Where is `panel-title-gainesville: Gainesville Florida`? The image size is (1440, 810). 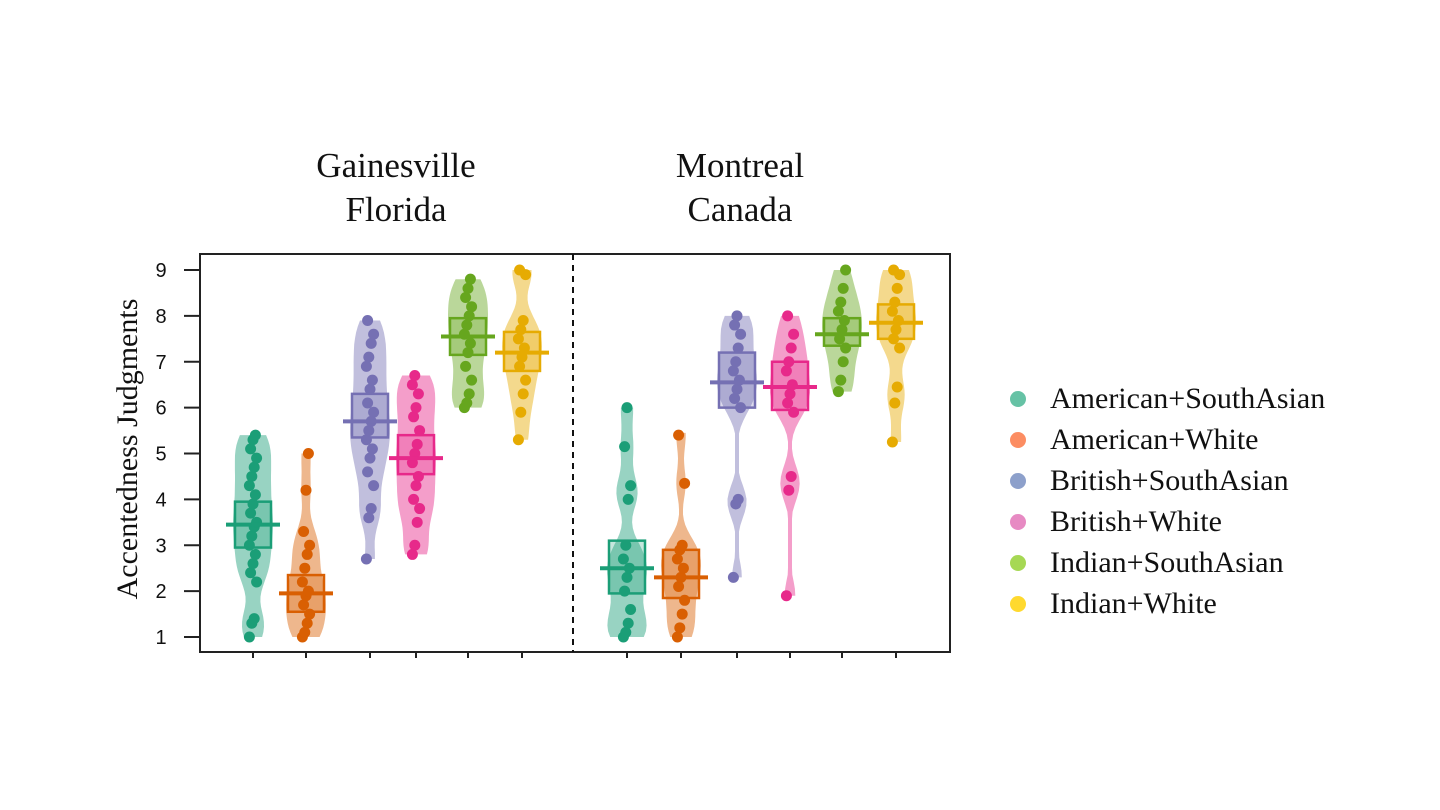 panel-title-gainesville: Gainesville Florida is located at coordinates (396, 188).